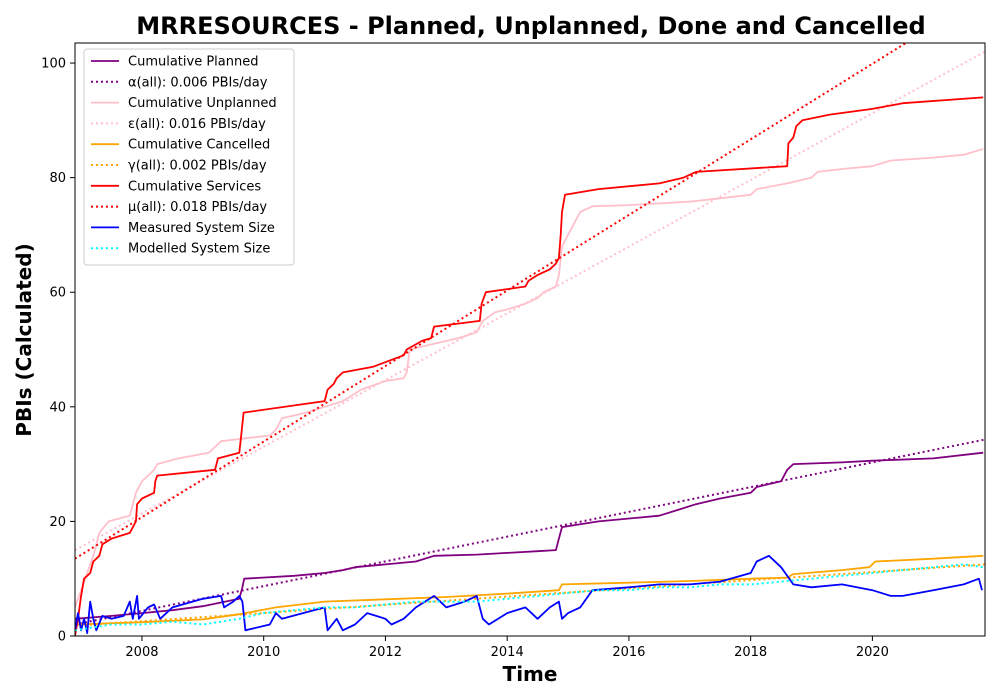 Image resolution: width=1000 pixels, height=700 pixels. Describe the element at coordinates (199, 145) in the screenshot. I see `legend-label: Cumulative Cancelled` at that location.